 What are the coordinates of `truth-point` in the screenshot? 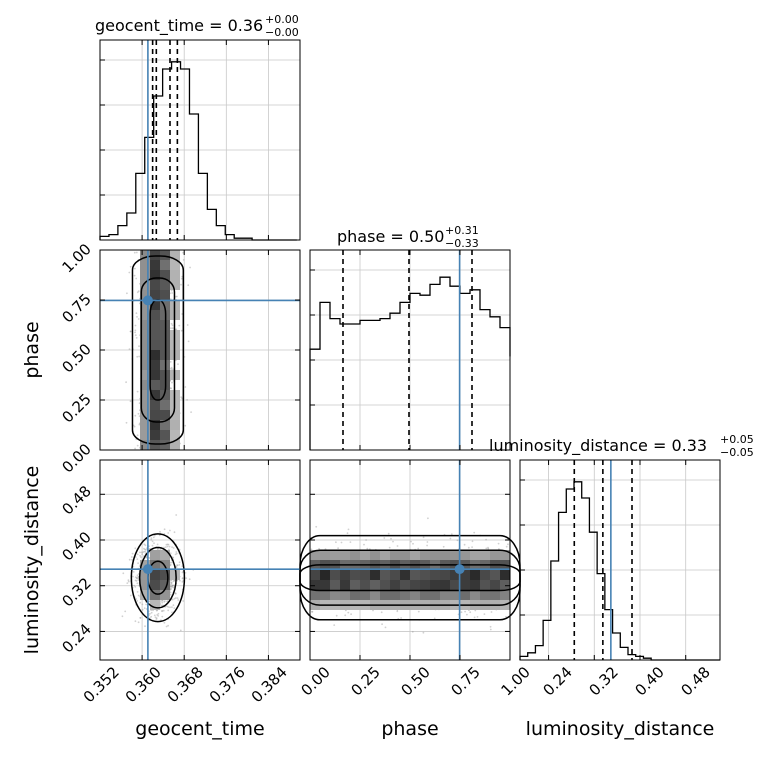 It's located at (147, 300).